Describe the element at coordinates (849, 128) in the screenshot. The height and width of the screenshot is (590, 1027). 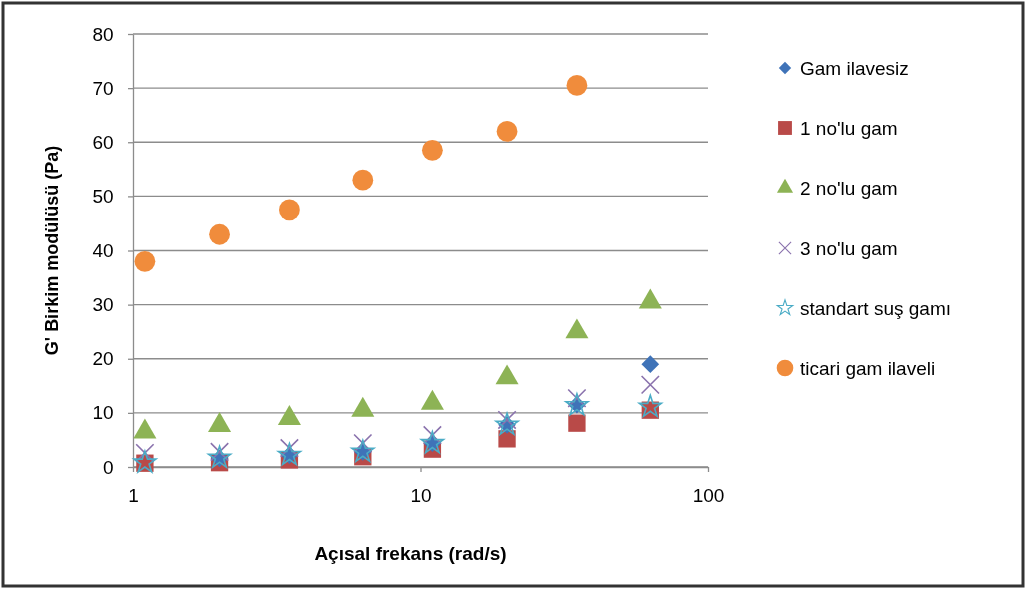
I see `legend-label: 1 no'lu gam` at that location.